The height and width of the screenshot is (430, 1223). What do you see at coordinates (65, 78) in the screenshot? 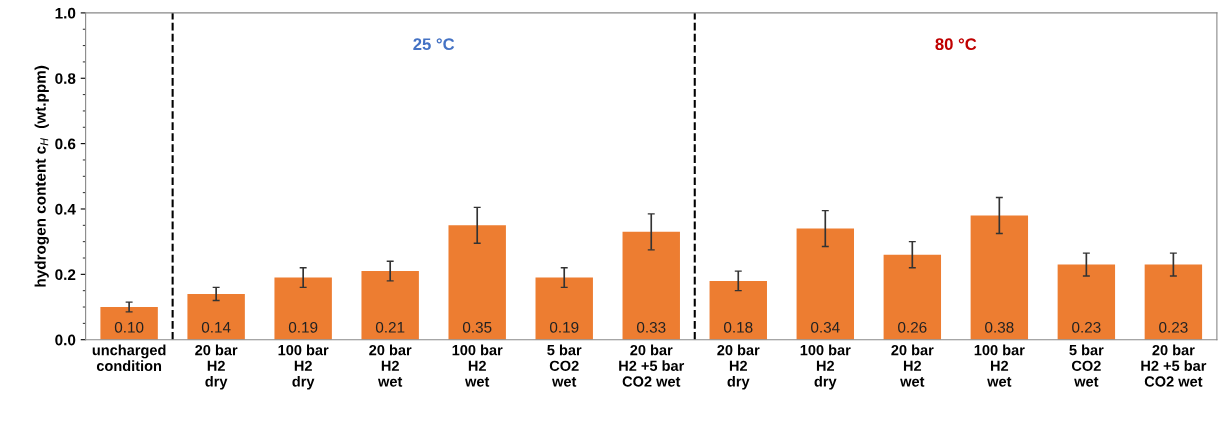
I see `y-tick-label: 0.8` at bounding box center [65, 78].